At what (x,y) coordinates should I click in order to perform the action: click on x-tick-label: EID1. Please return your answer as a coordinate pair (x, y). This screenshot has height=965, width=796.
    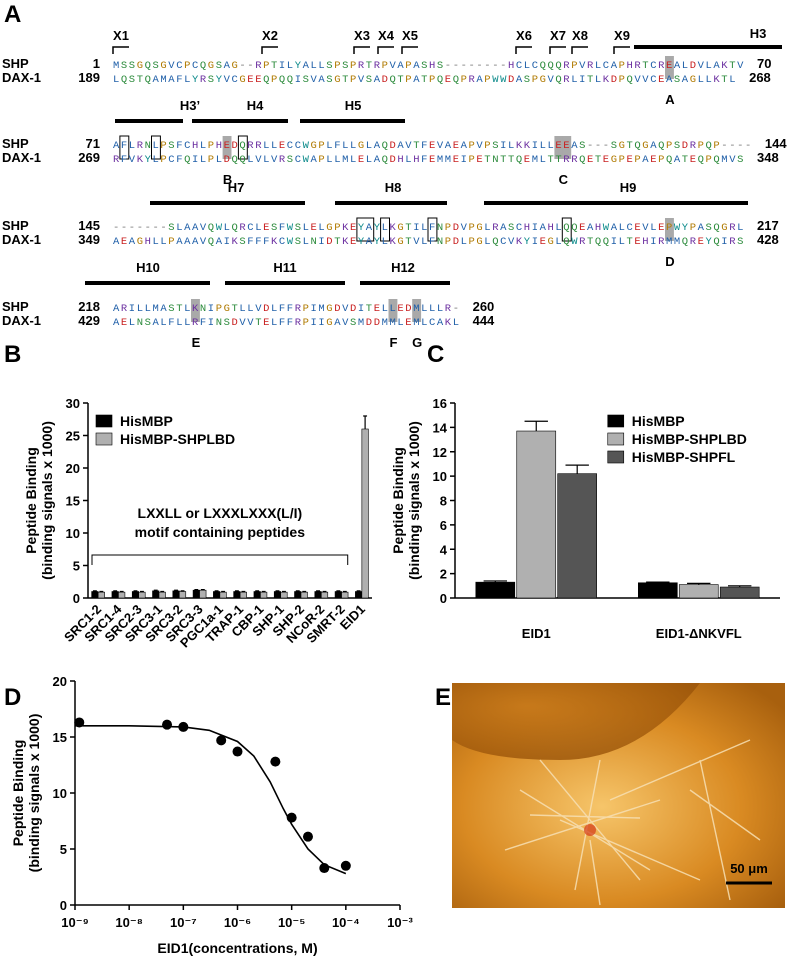
    Looking at the image, I should click on (536, 633).